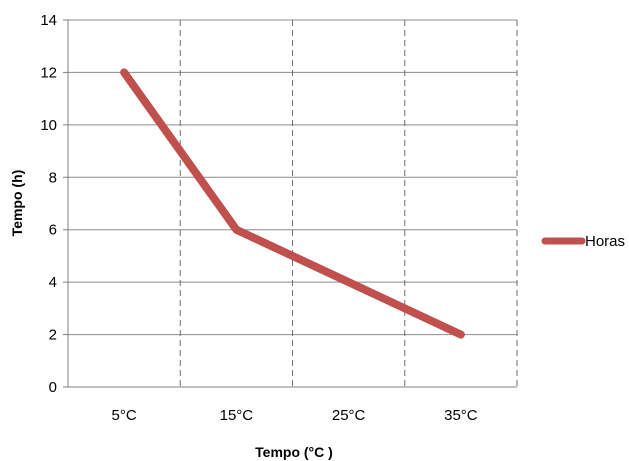 The image size is (629, 461). What do you see at coordinates (605, 241) in the screenshot?
I see `legend-label-horas: Horas` at bounding box center [605, 241].